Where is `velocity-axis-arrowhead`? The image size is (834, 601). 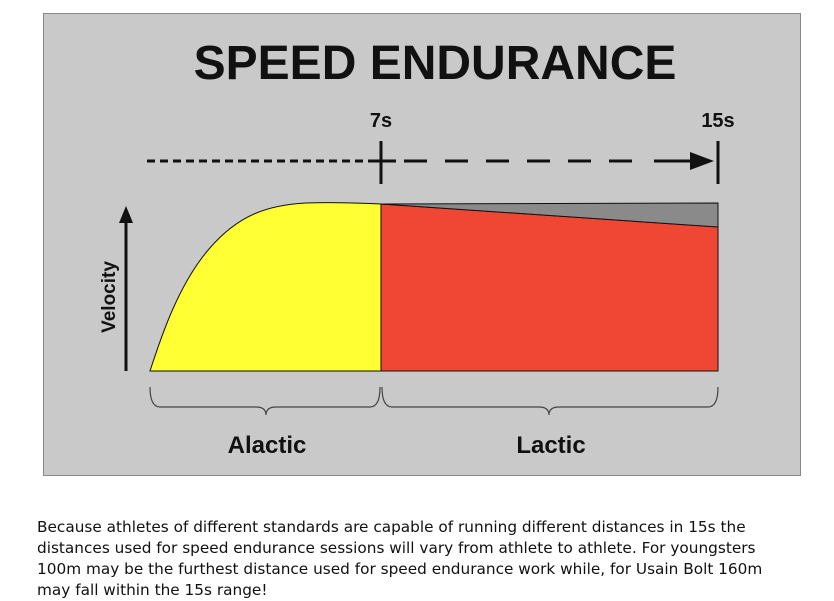
velocity-axis-arrowhead is located at coordinates (126, 214).